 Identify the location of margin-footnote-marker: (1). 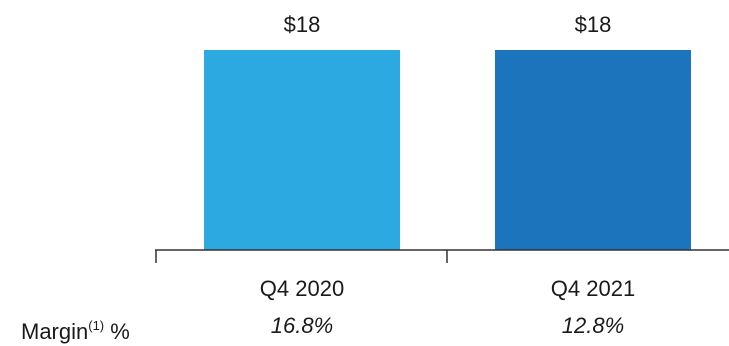
(96, 325).